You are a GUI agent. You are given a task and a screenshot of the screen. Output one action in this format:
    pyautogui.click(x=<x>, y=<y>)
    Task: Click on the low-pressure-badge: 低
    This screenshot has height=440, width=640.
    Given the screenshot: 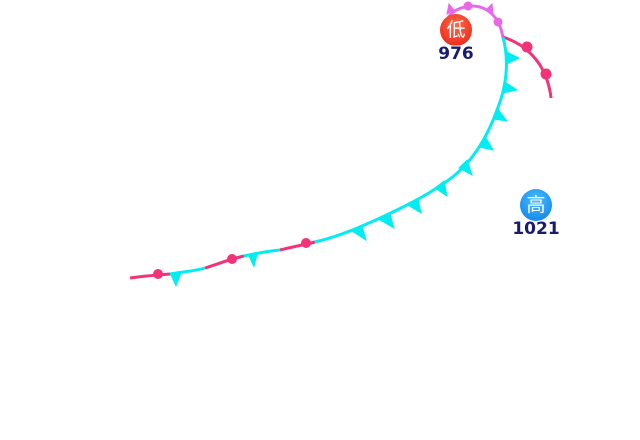 What is the action you would take?
    pyautogui.click(x=456, y=30)
    